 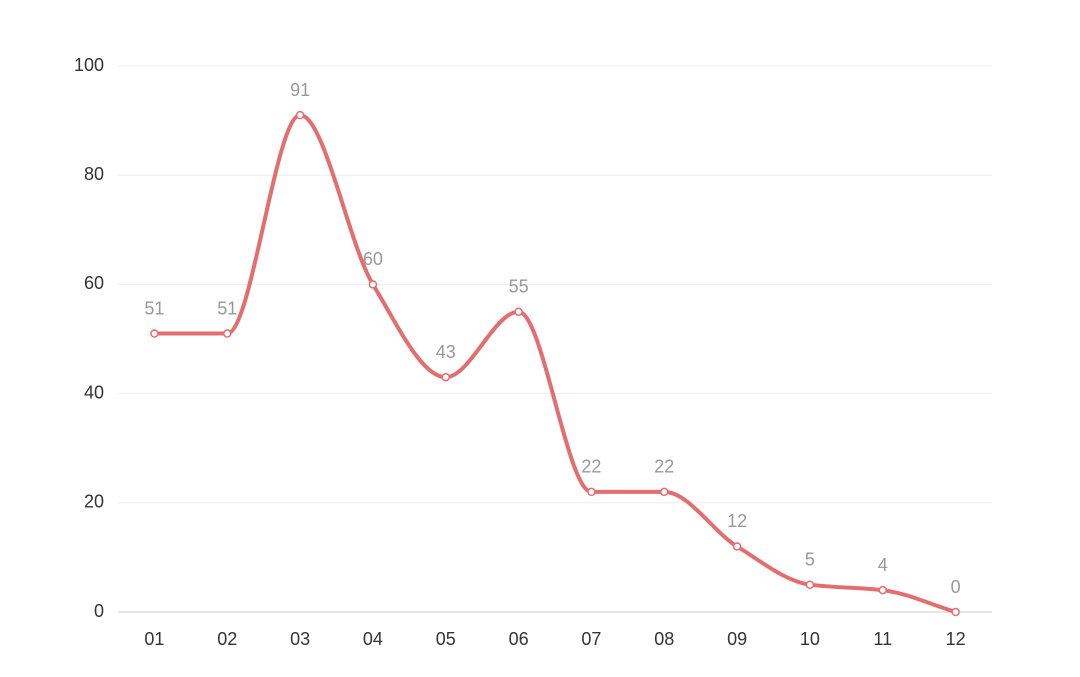 I want to click on y-tick-label: 20, so click(x=94, y=502).